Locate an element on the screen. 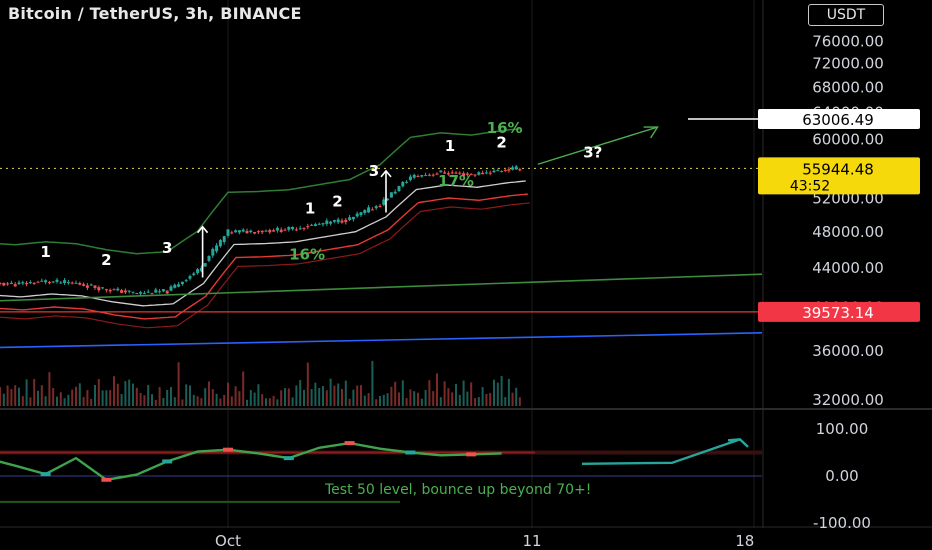 The image size is (932, 550). target-price-label: 63006.49 is located at coordinates (838, 120).